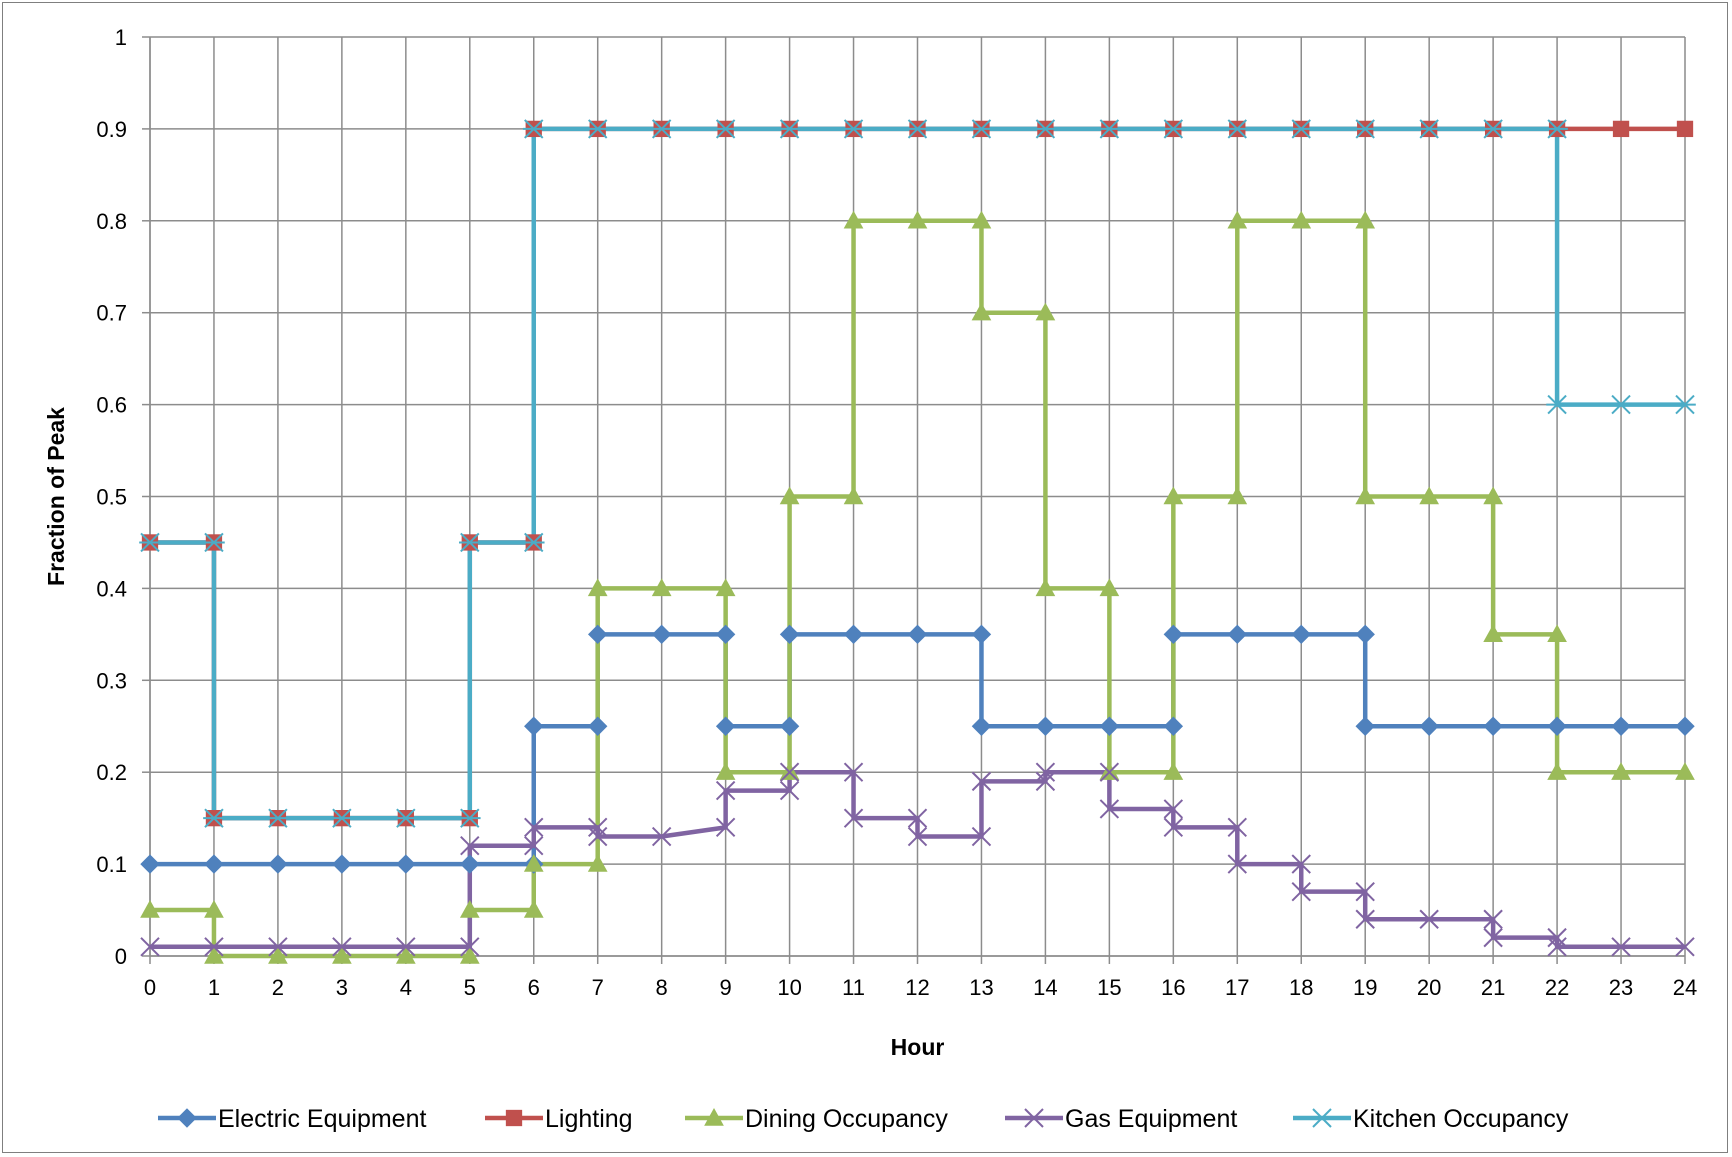  Describe the element at coordinates (1493, 987) in the screenshot. I see `x-tick-label: 21` at that location.